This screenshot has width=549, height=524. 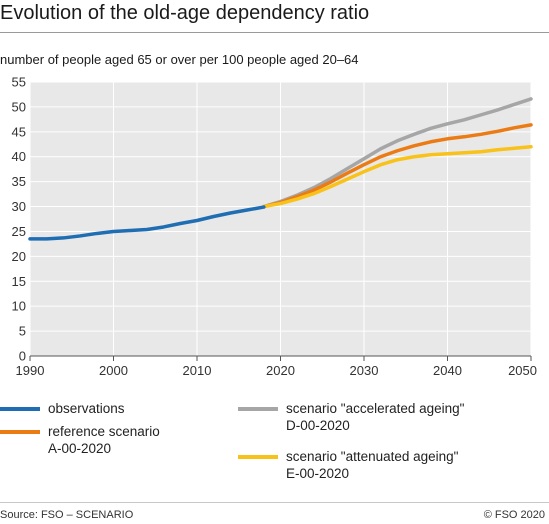 What do you see at coordinates (19, 82) in the screenshot?
I see `y-tick-label: 55` at bounding box center [19, 82].